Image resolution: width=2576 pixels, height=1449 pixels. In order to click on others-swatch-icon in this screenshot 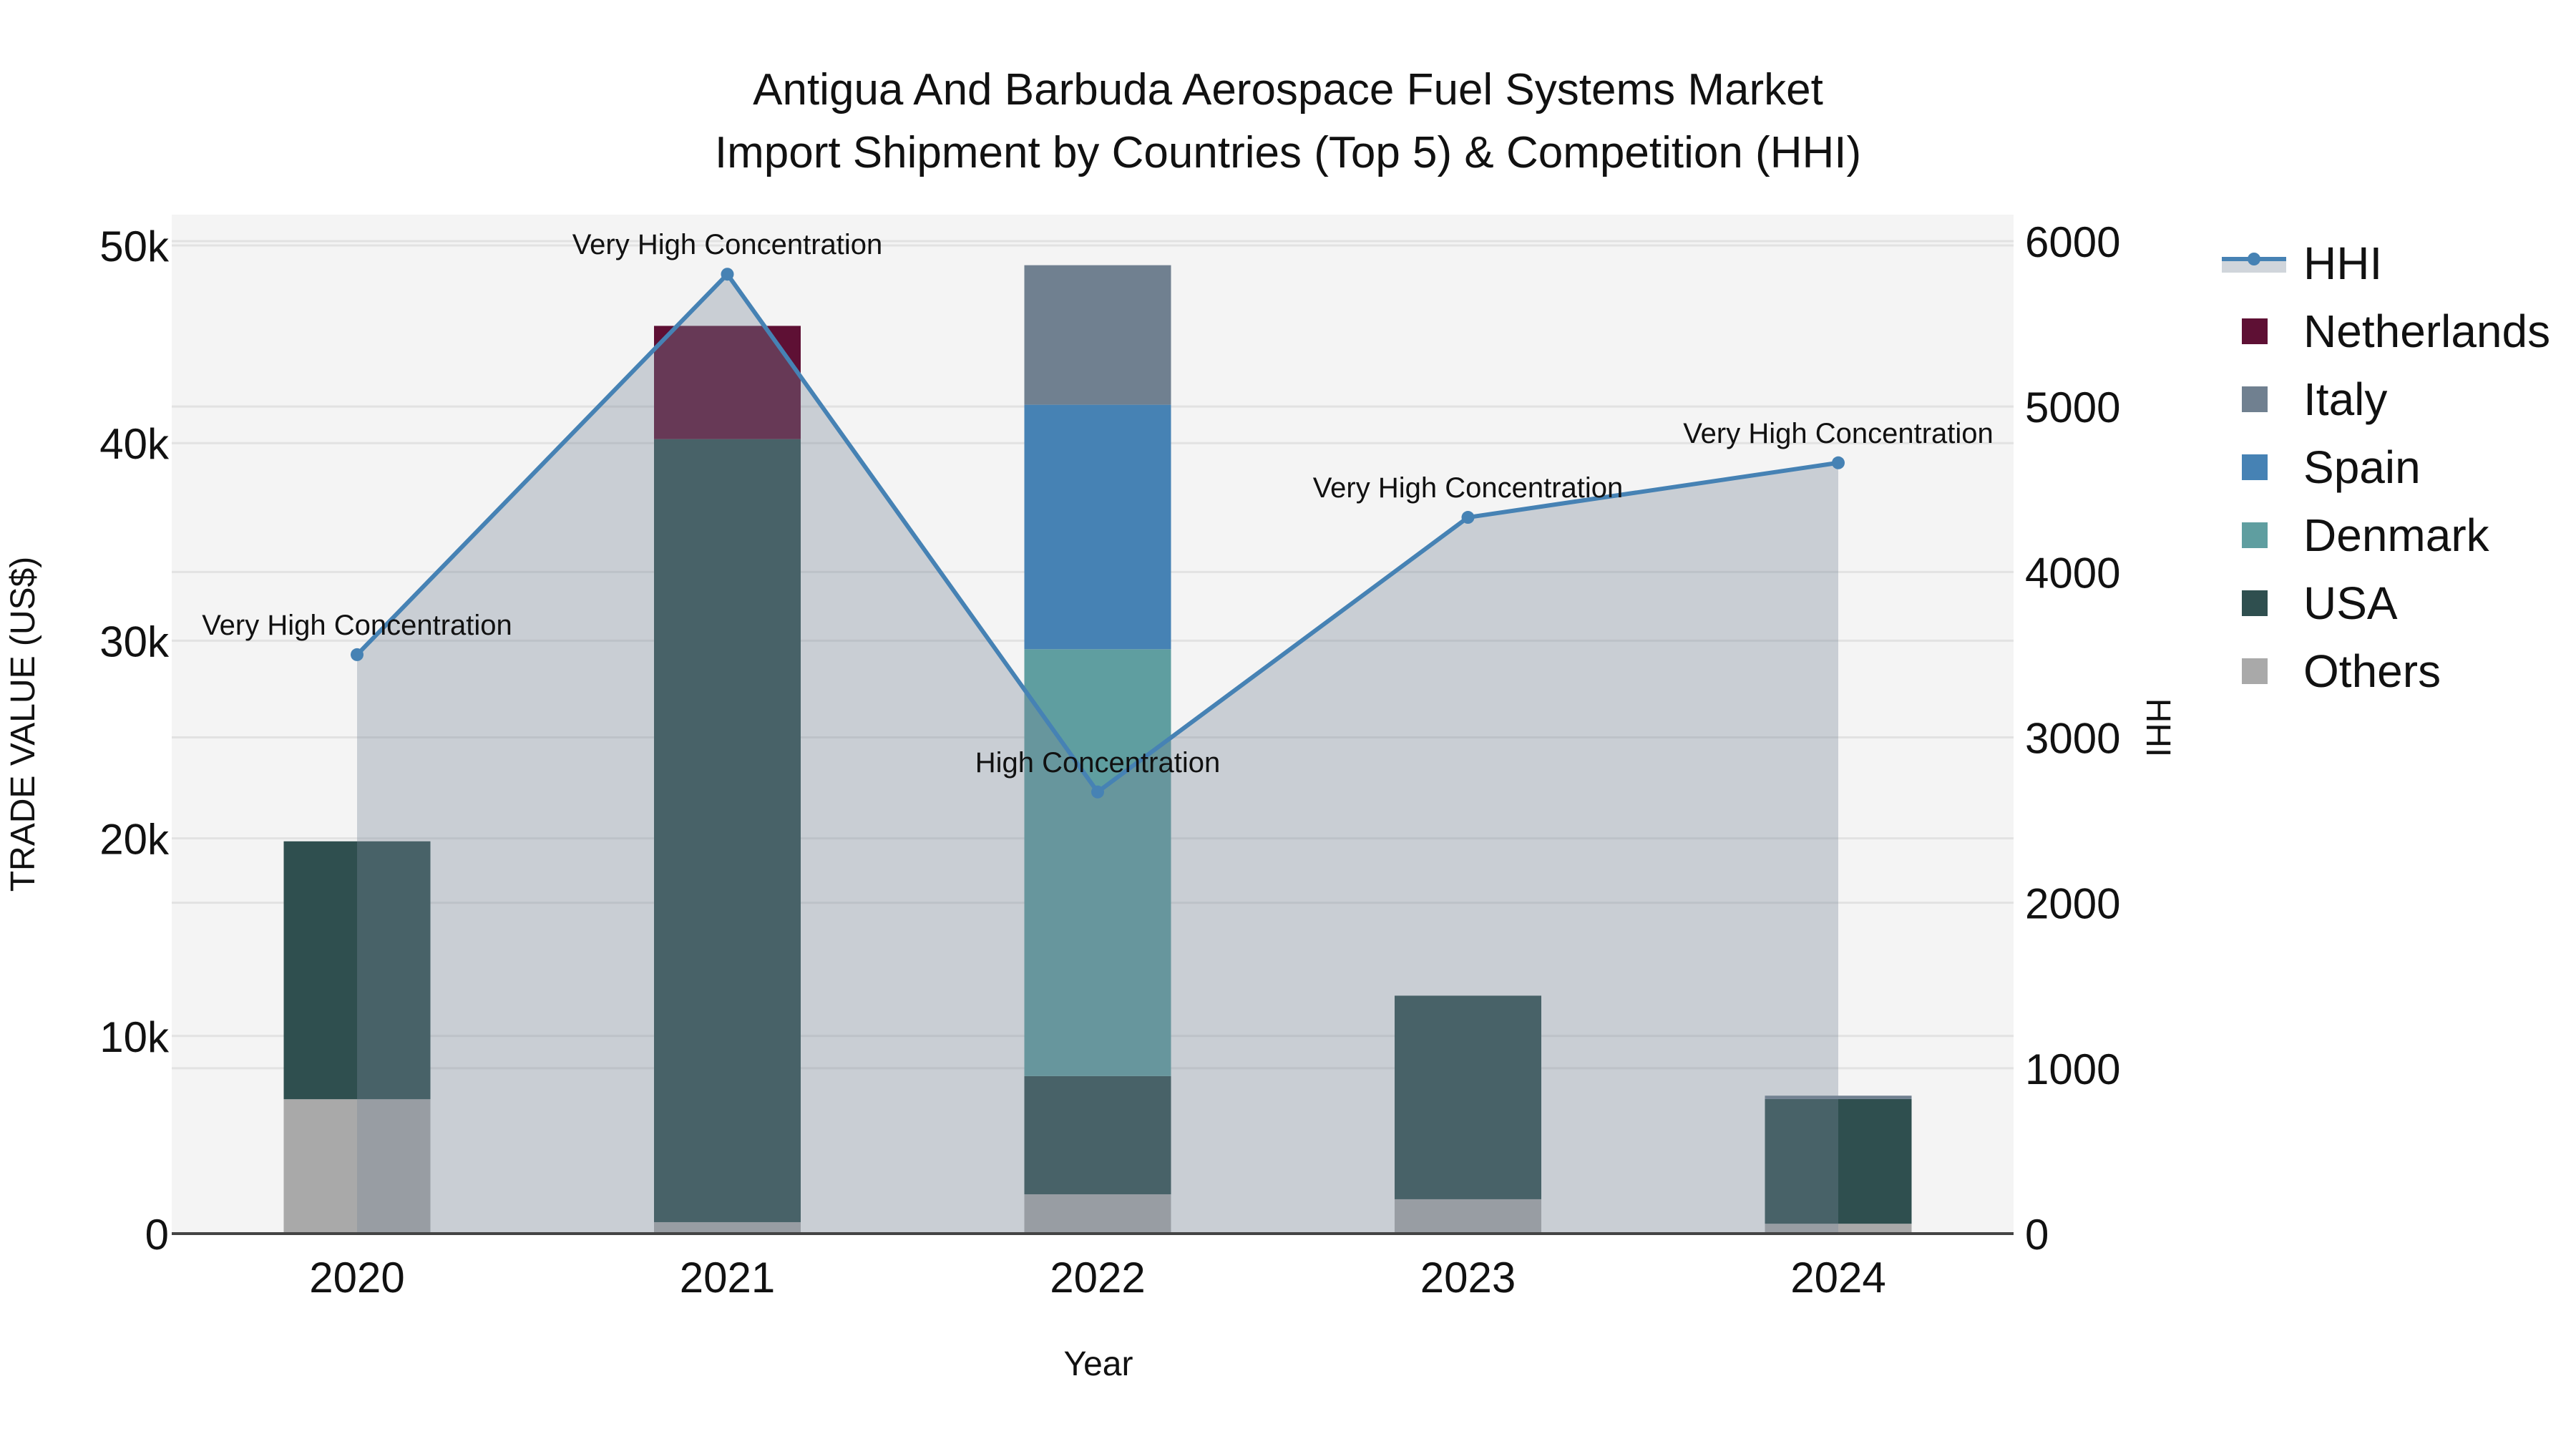, I will do `click(2255, 671)`.